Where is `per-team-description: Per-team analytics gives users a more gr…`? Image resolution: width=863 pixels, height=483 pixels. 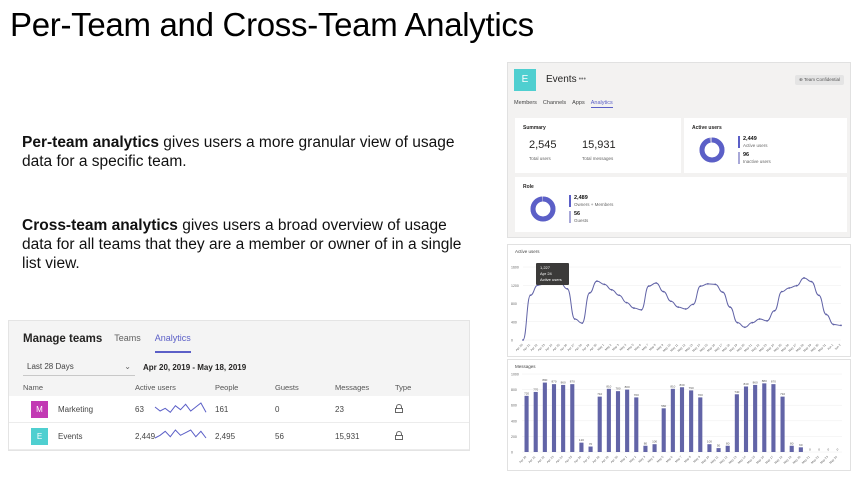
per-team-description: Per-team analytics gives users a more gr… is located at coordinates (247, 152).